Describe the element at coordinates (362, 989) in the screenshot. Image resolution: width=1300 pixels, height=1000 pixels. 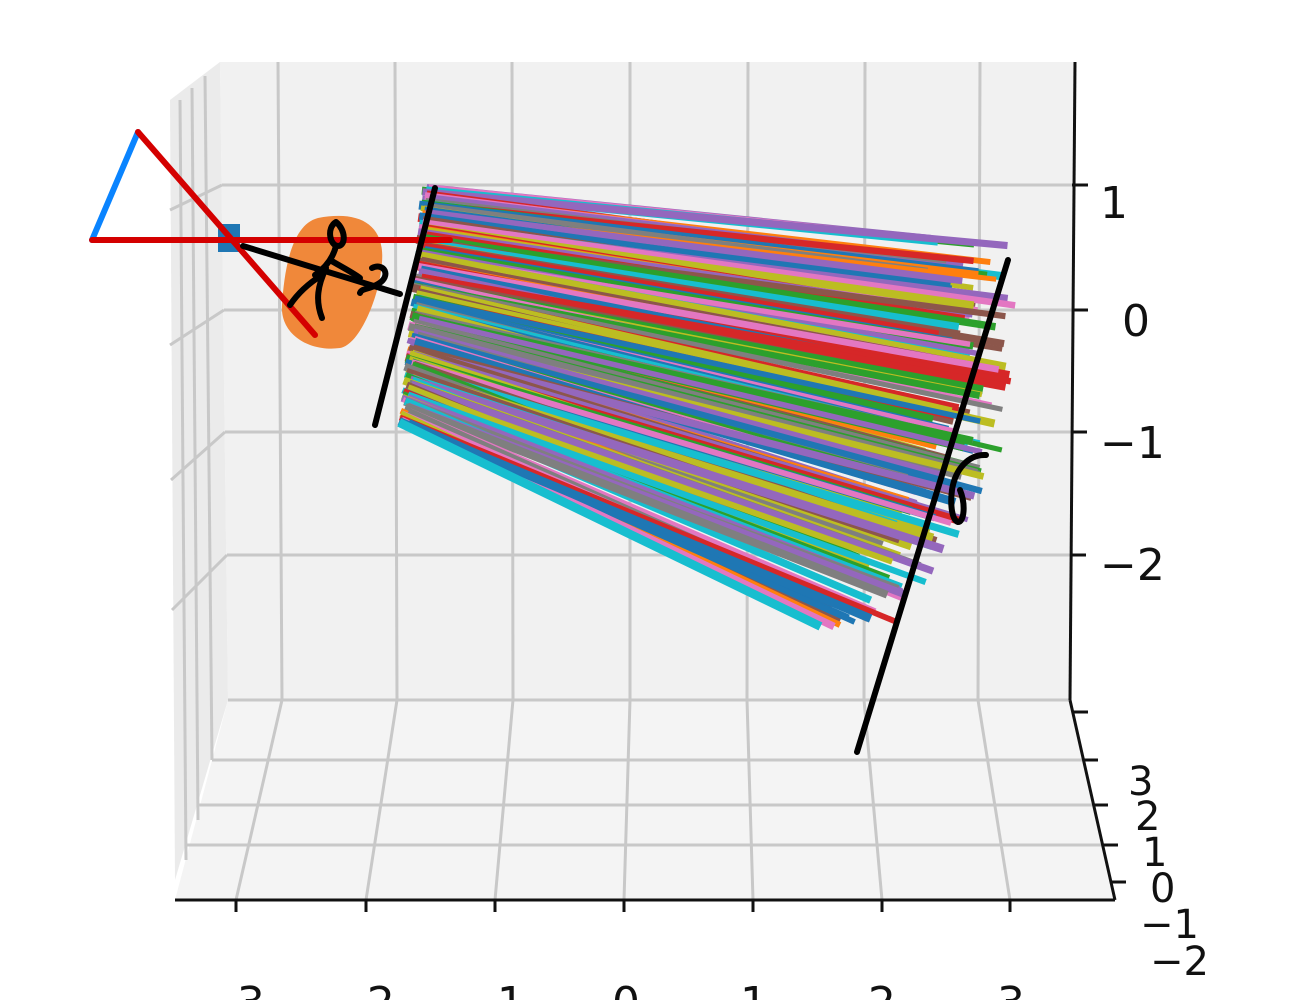
I see `x-tick-label: −2` at that location.